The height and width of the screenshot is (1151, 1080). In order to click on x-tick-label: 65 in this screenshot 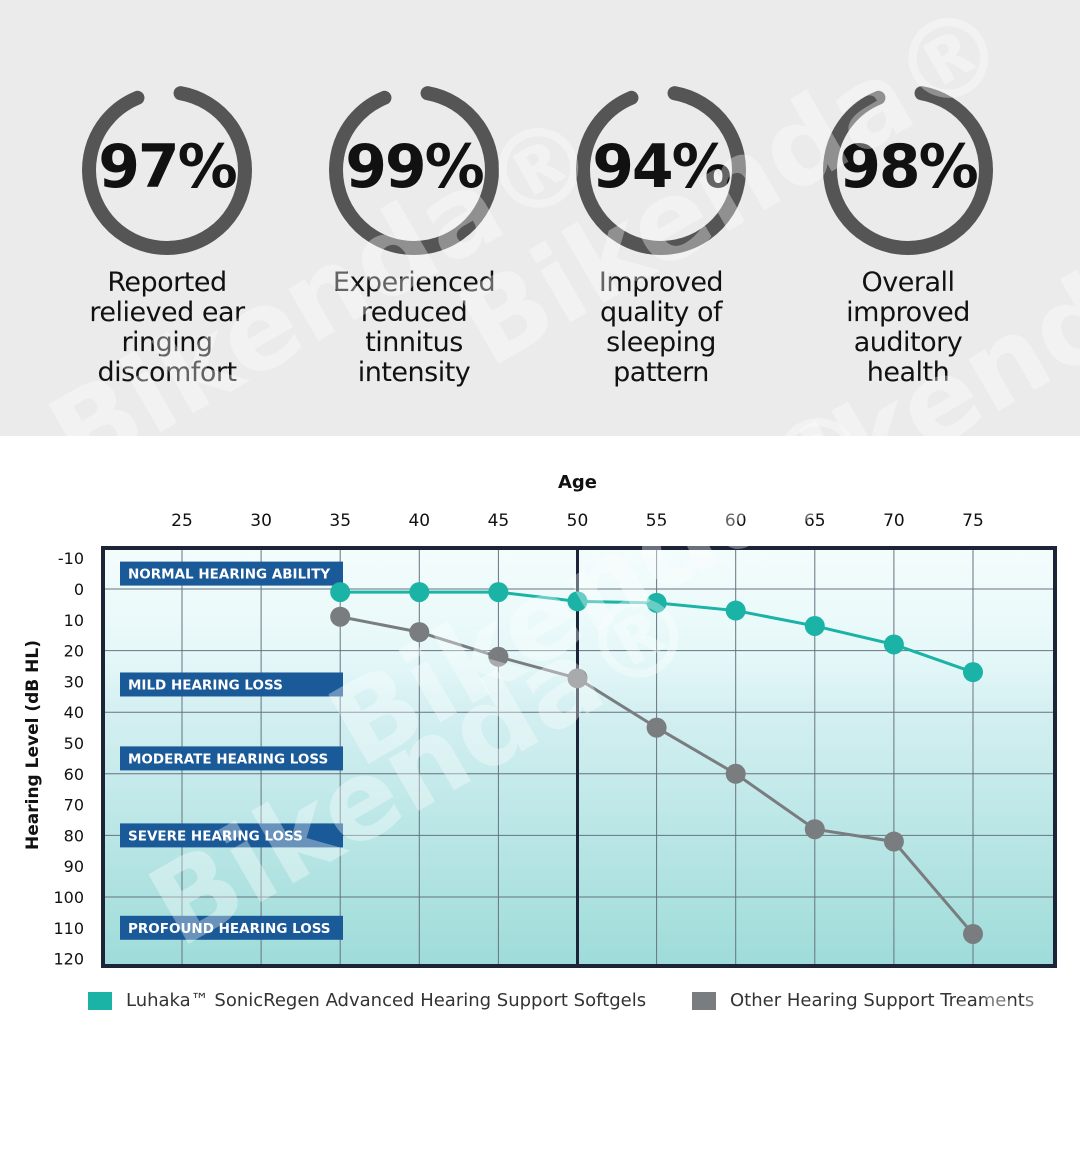, I will do `click(815, 521)`.